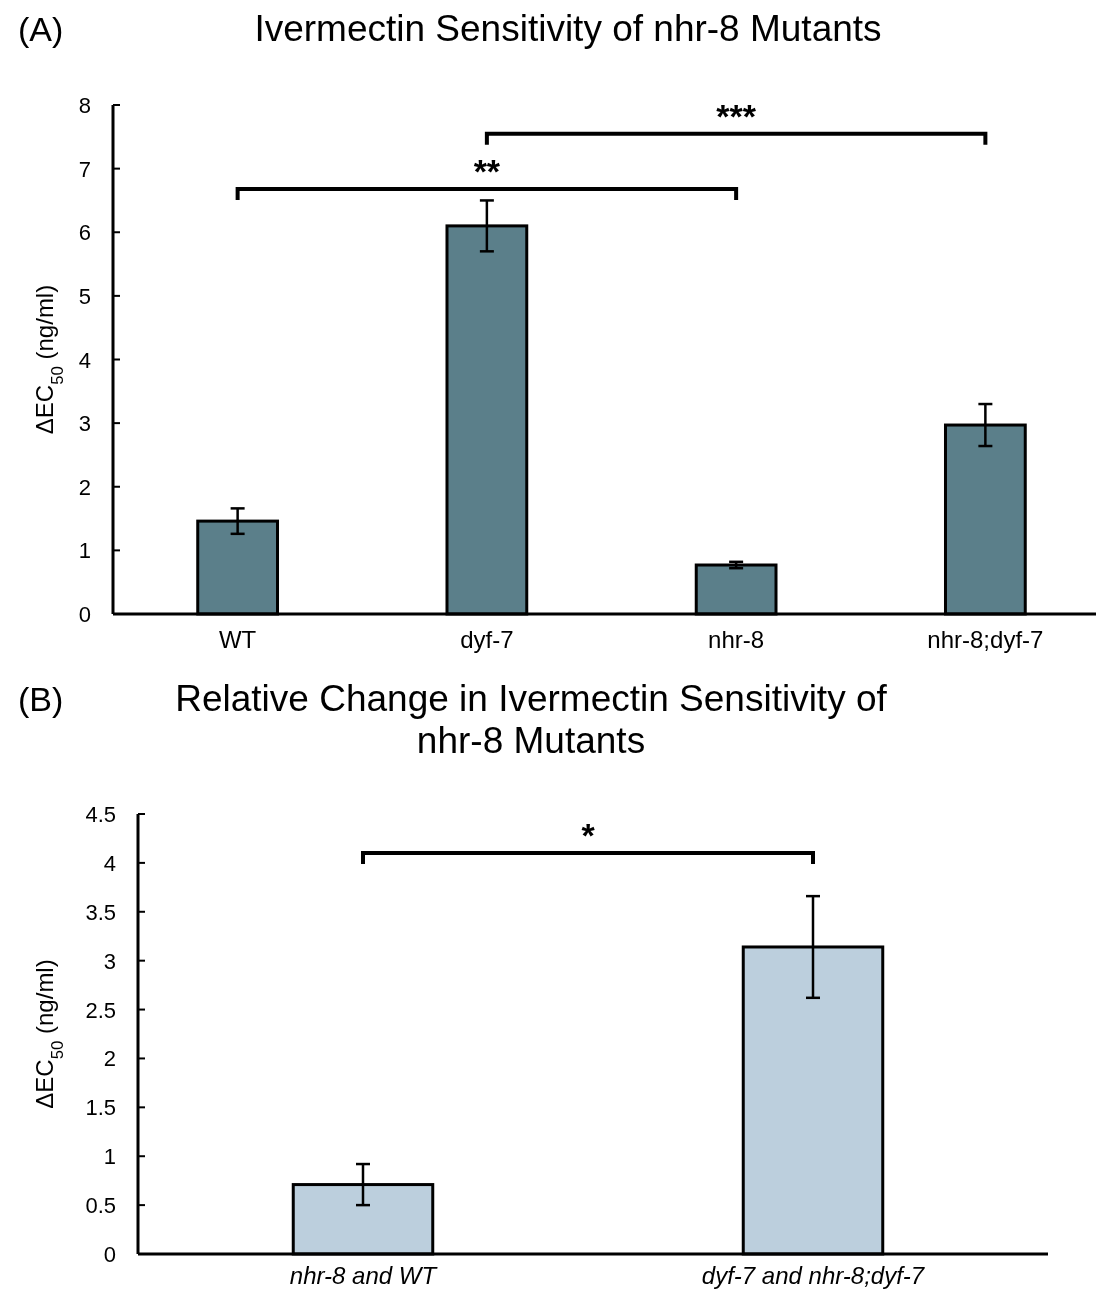 Image resolution: width=1096 pixels, height=1291 pixels. I want to click on y-tick-label: 3.5, so click(100, 912).